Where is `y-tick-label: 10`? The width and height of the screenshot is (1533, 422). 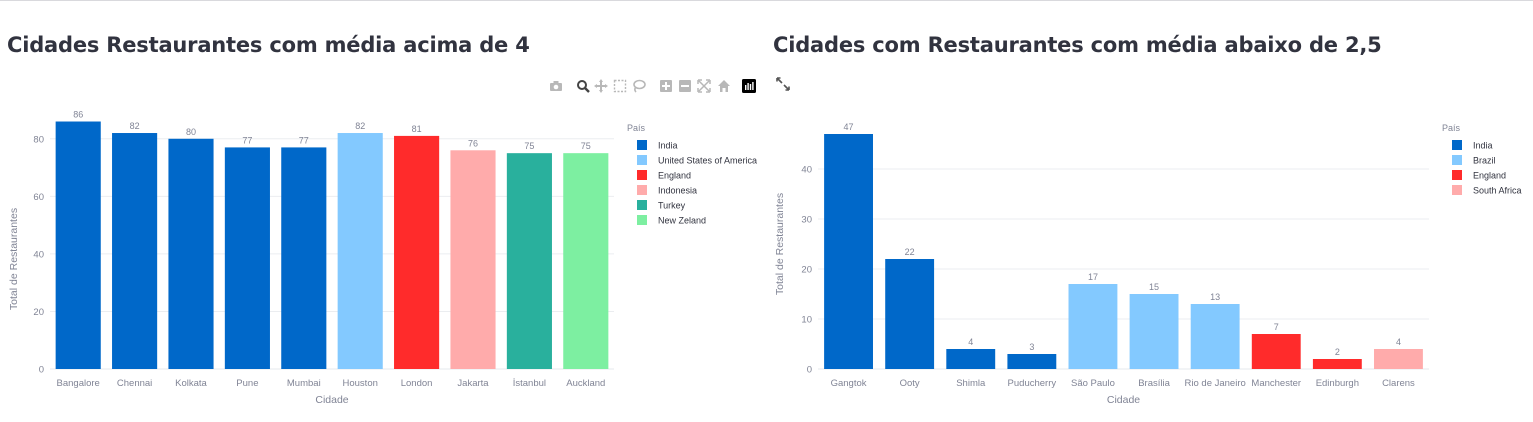 y-tick-label: 10 is located at coordinates (806, 320).